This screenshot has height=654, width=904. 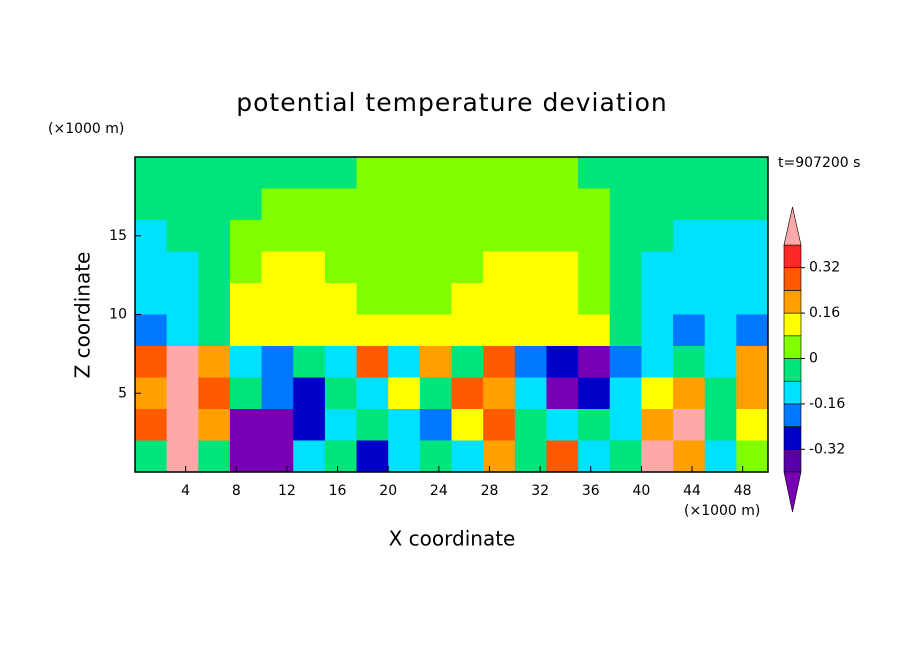 What do you see at coordinates (490, 491) in the screenshot?
I see `x-tick-label: 28` at bounding box center [490, 491].